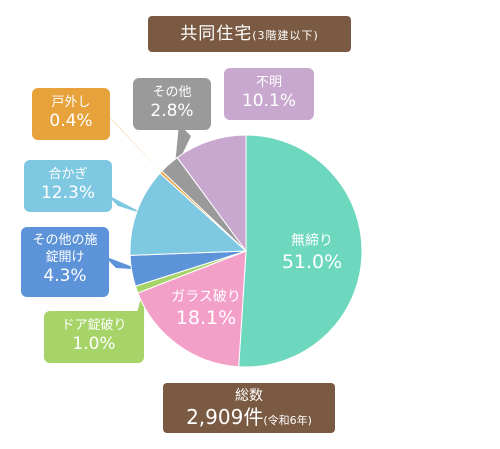  Describe the element at coordinates (71, 102) in the screenshot. I see `slice-name-戸外し: 戸外し` at that location.